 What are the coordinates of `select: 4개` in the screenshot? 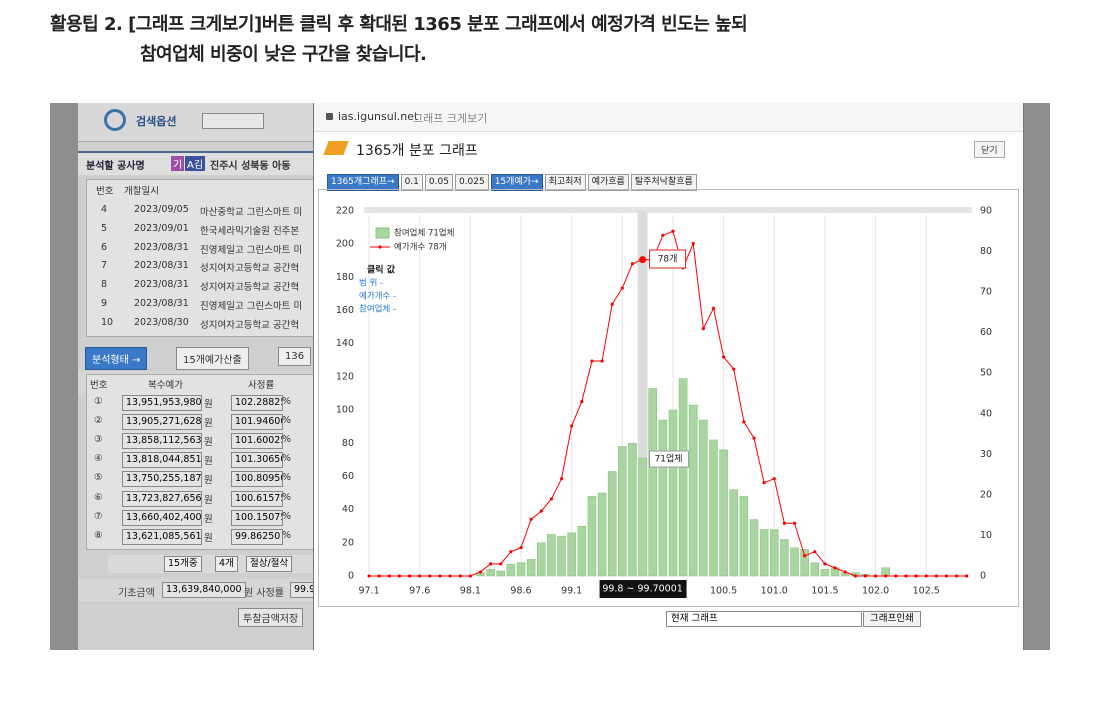 It's located at (226, 564).